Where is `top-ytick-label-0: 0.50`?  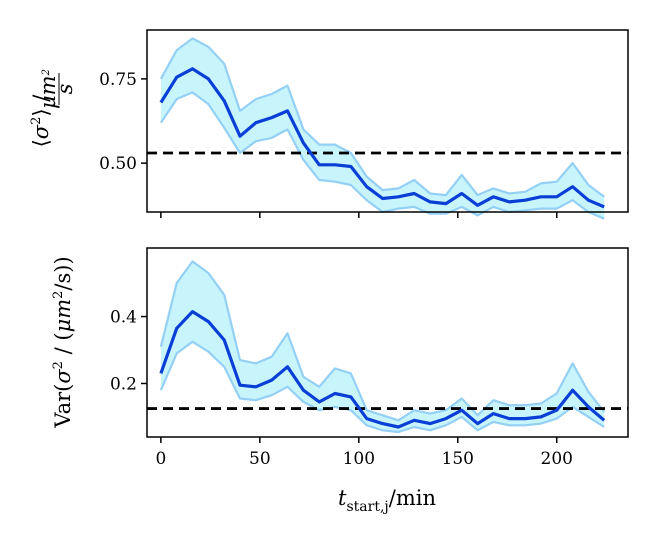
top-ytick-label-0: 0.50 is located at coordinates (118, 164).